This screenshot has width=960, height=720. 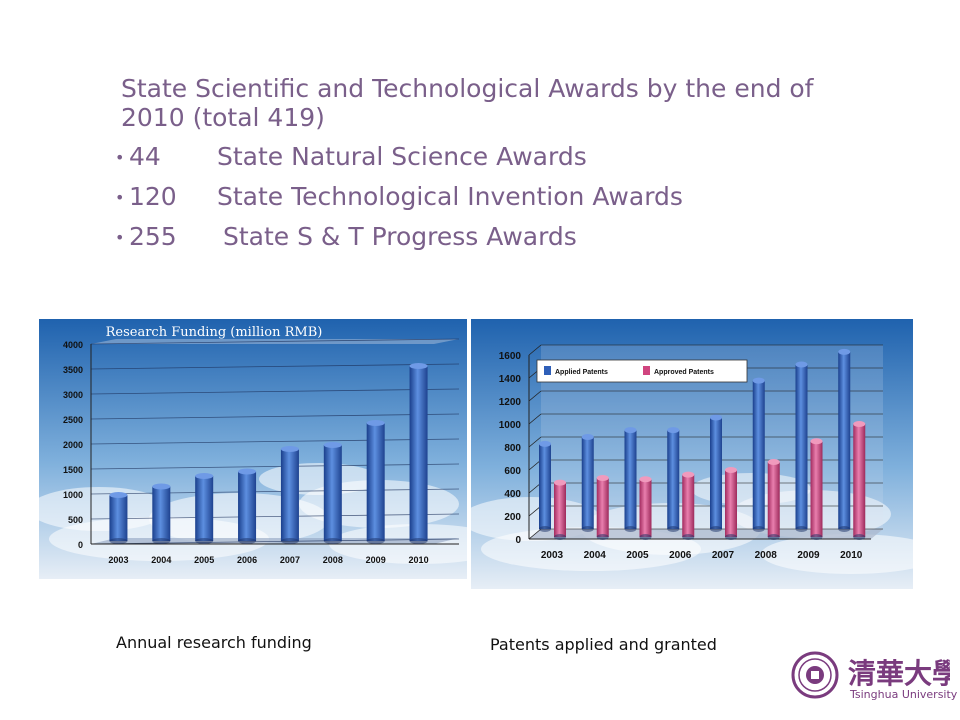 I want to click on y-tick-label: 1500, so click(x=73, y=470).